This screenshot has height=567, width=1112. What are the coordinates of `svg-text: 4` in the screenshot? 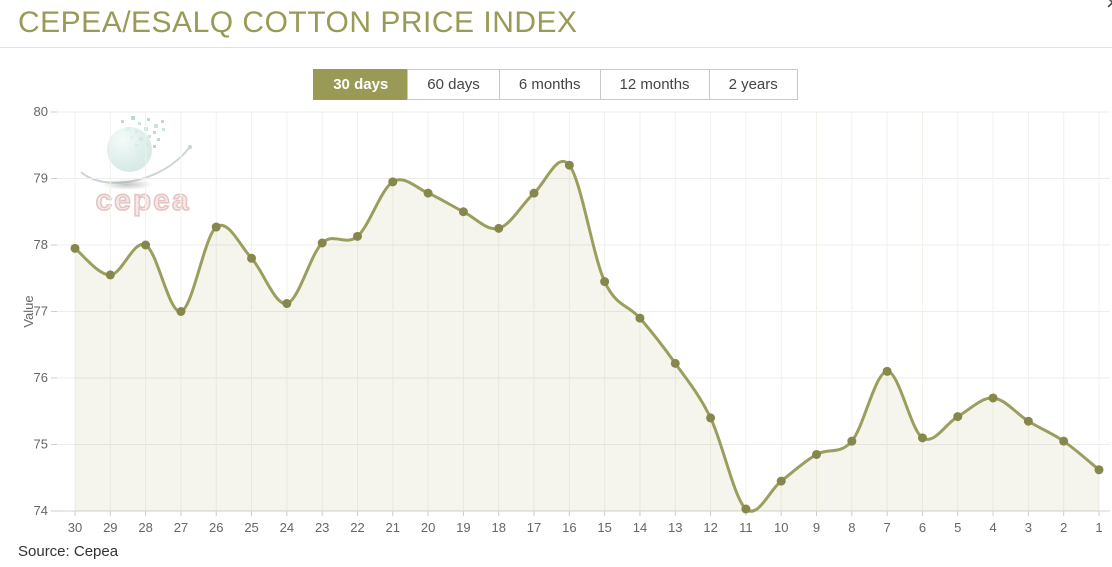 It's located at (992, 527).